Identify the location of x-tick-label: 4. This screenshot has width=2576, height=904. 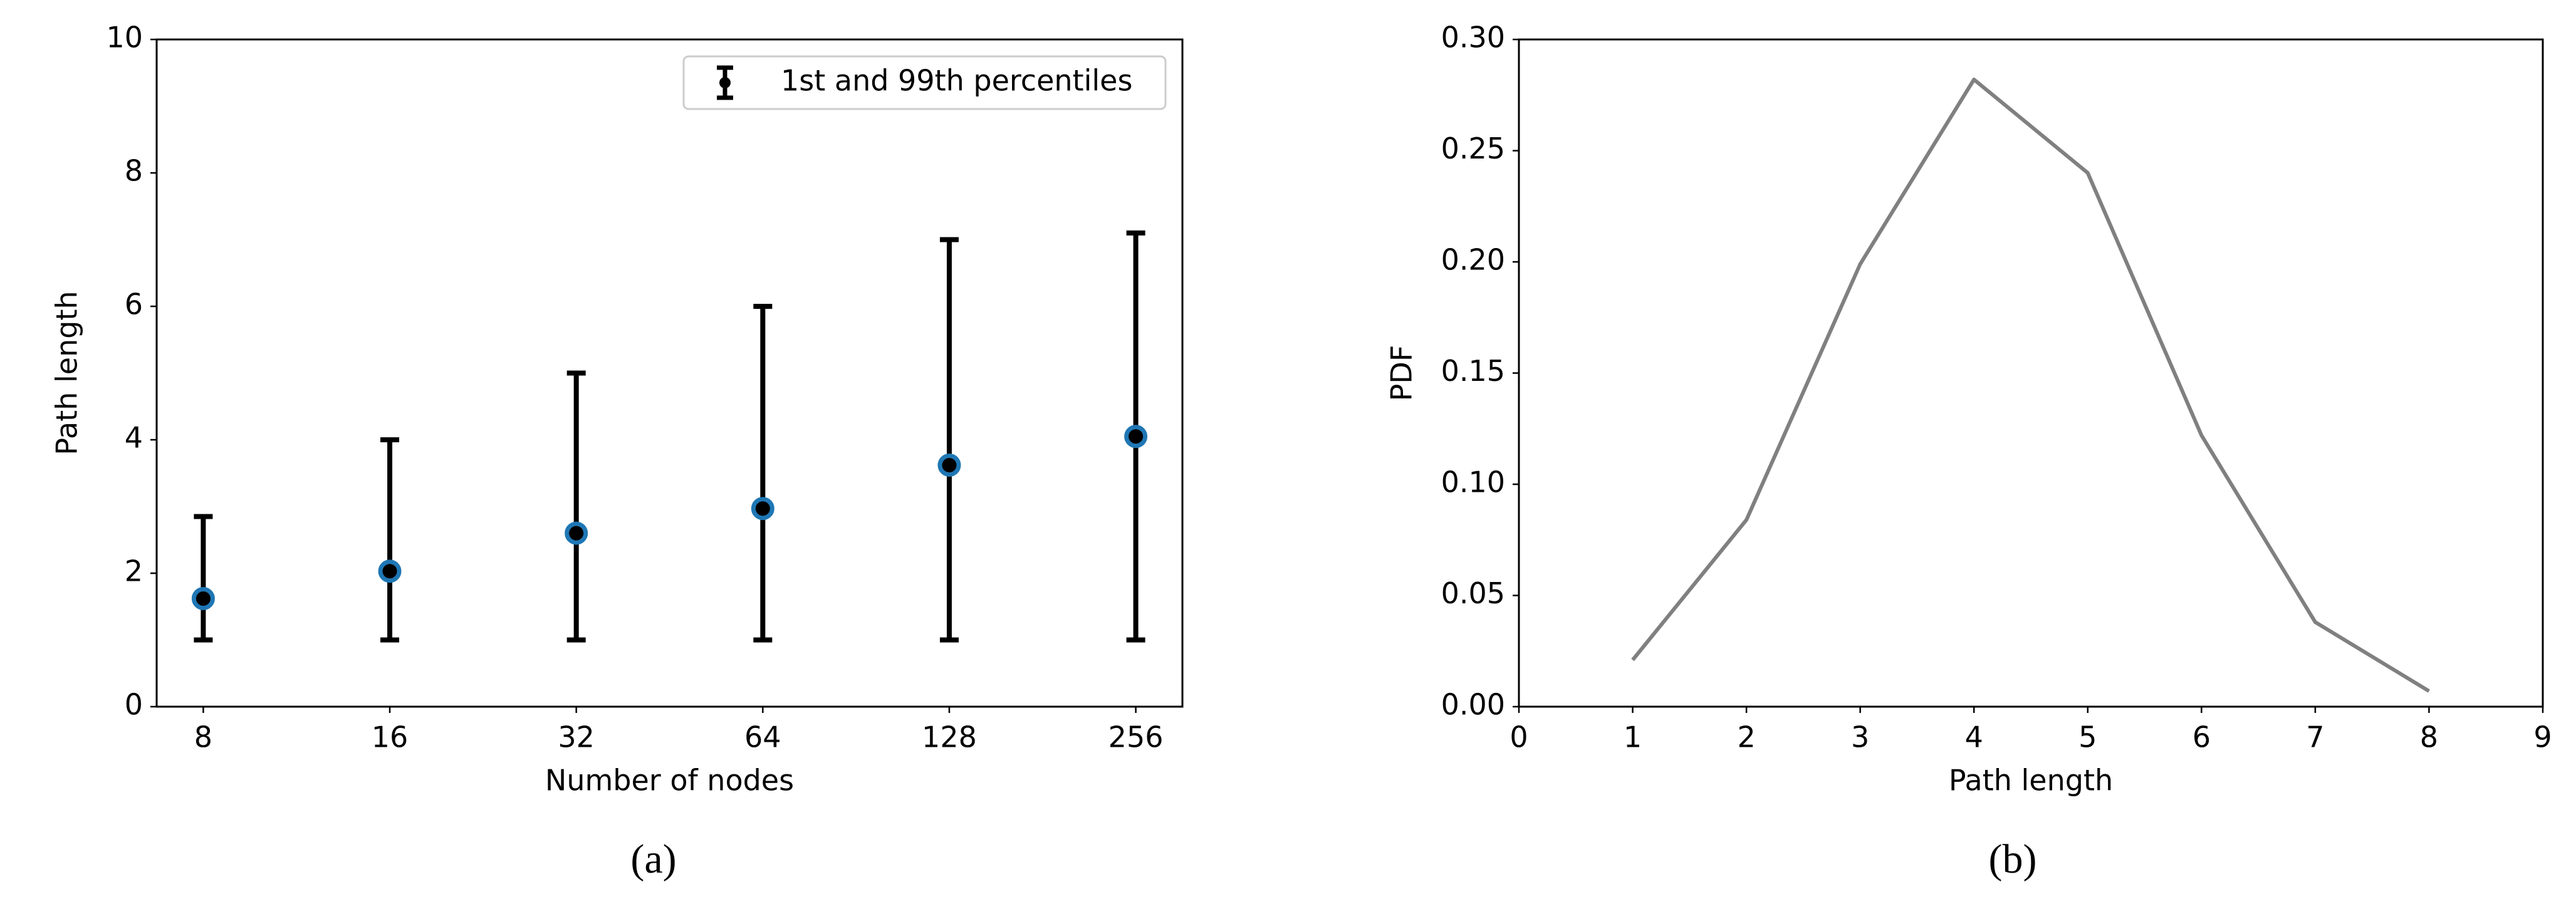
(1974, 737).